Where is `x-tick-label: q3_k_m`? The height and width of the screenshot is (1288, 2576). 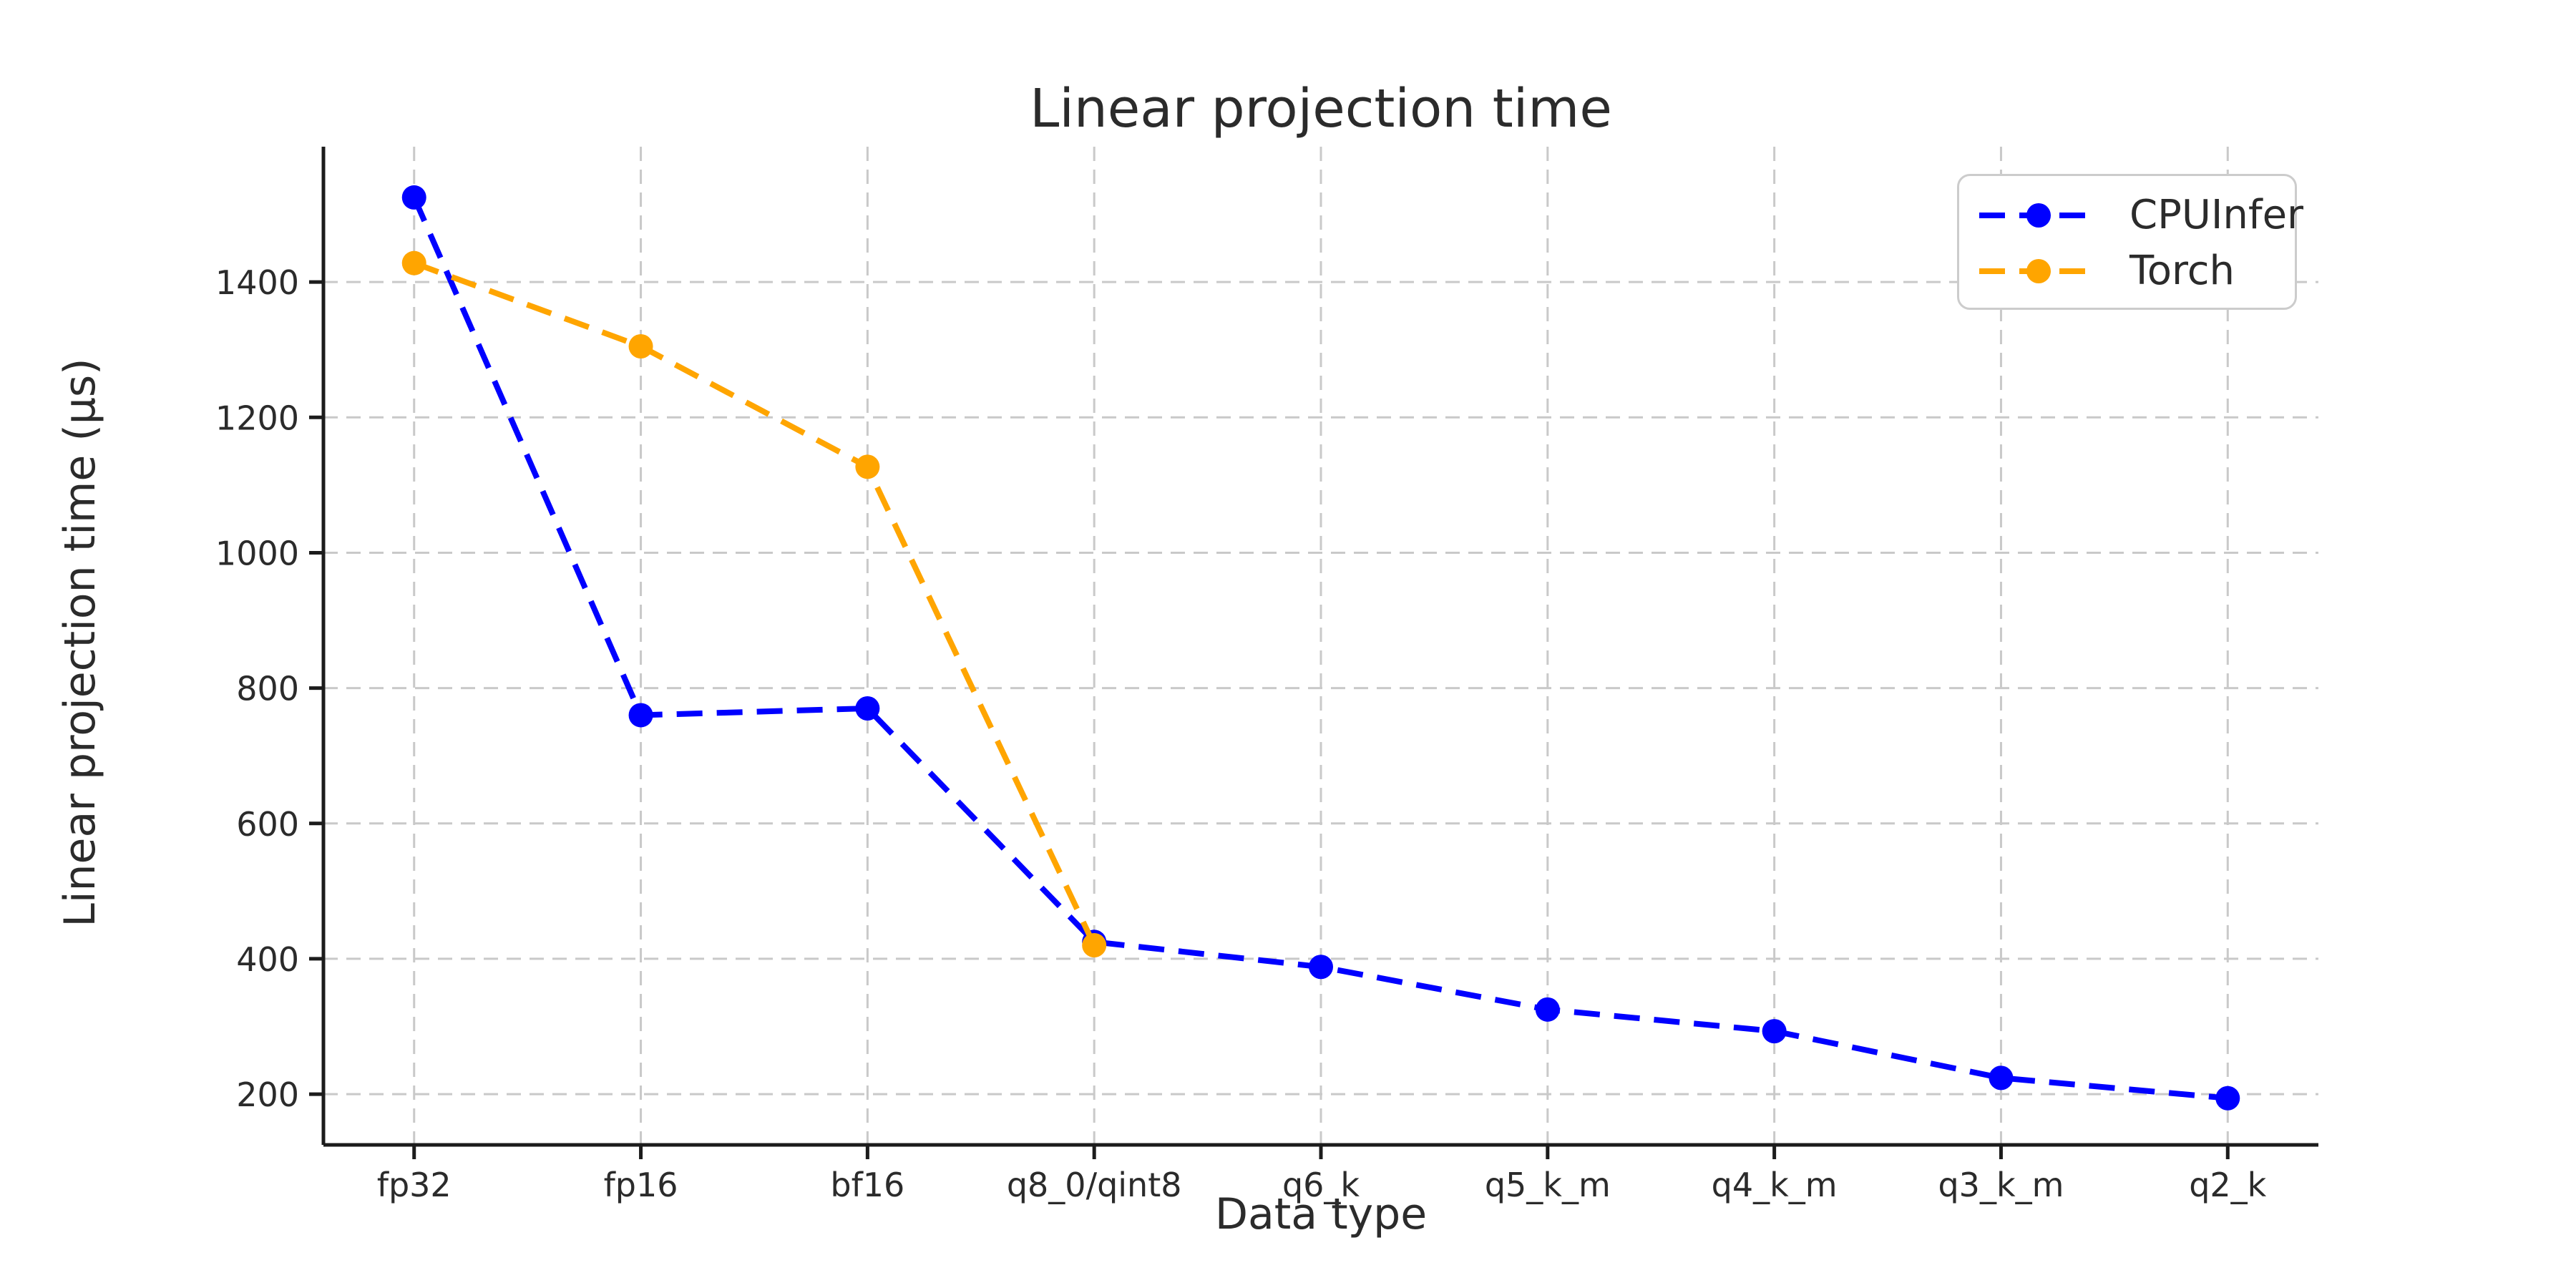
x-tick-label: q3_k_m is located at coordinates (2001, 1185).